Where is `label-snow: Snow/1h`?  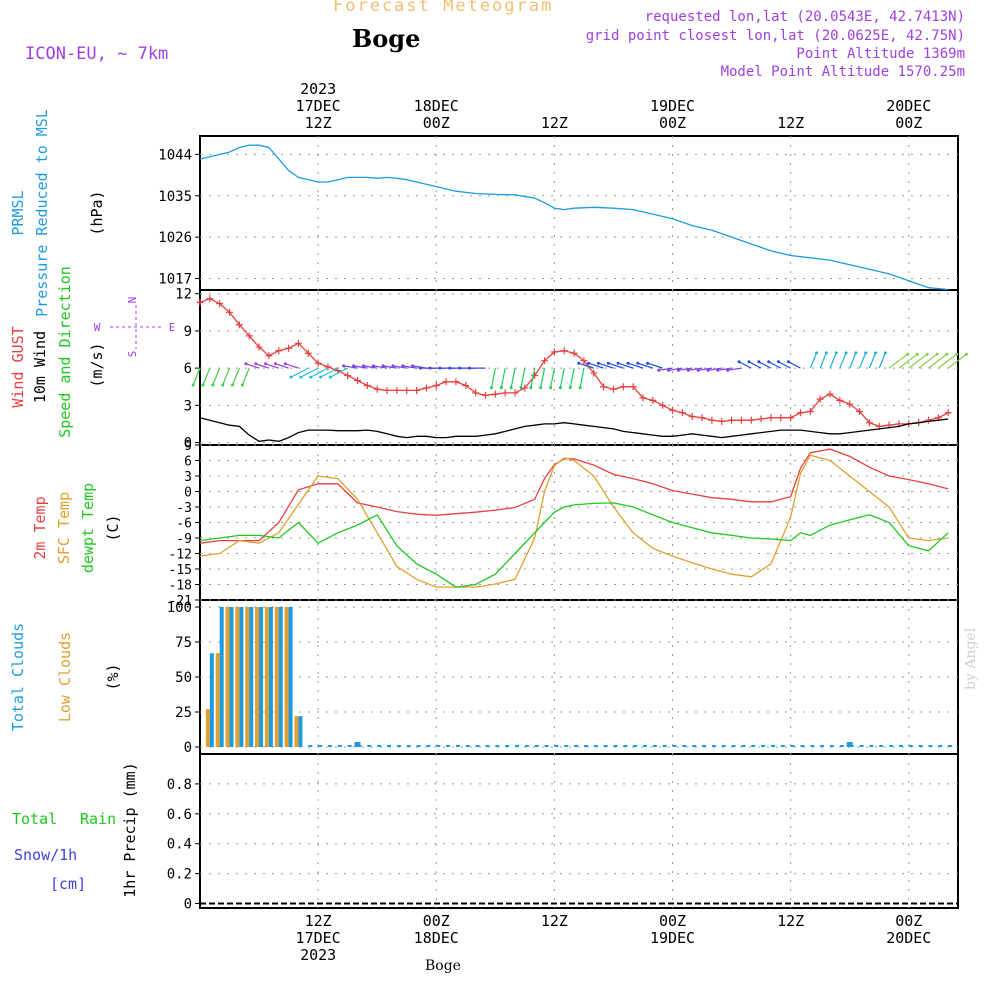
label-snow: Snow/1h is located at coordinates (45, 855).